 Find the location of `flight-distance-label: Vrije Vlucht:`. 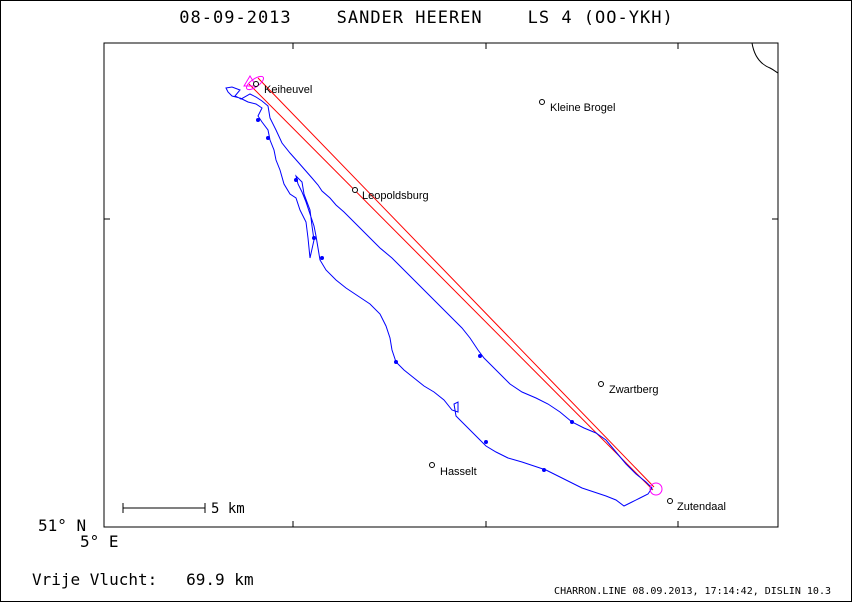

flight-distance-label: Vrije Vlucht: is located at coordinates (95, 579).